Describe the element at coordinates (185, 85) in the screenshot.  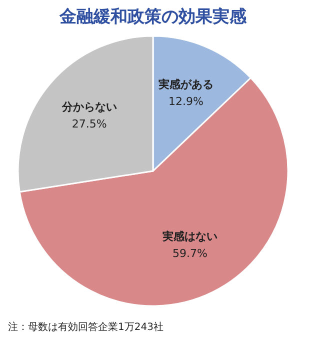
I see `slice-label: 実感がある` at that location.